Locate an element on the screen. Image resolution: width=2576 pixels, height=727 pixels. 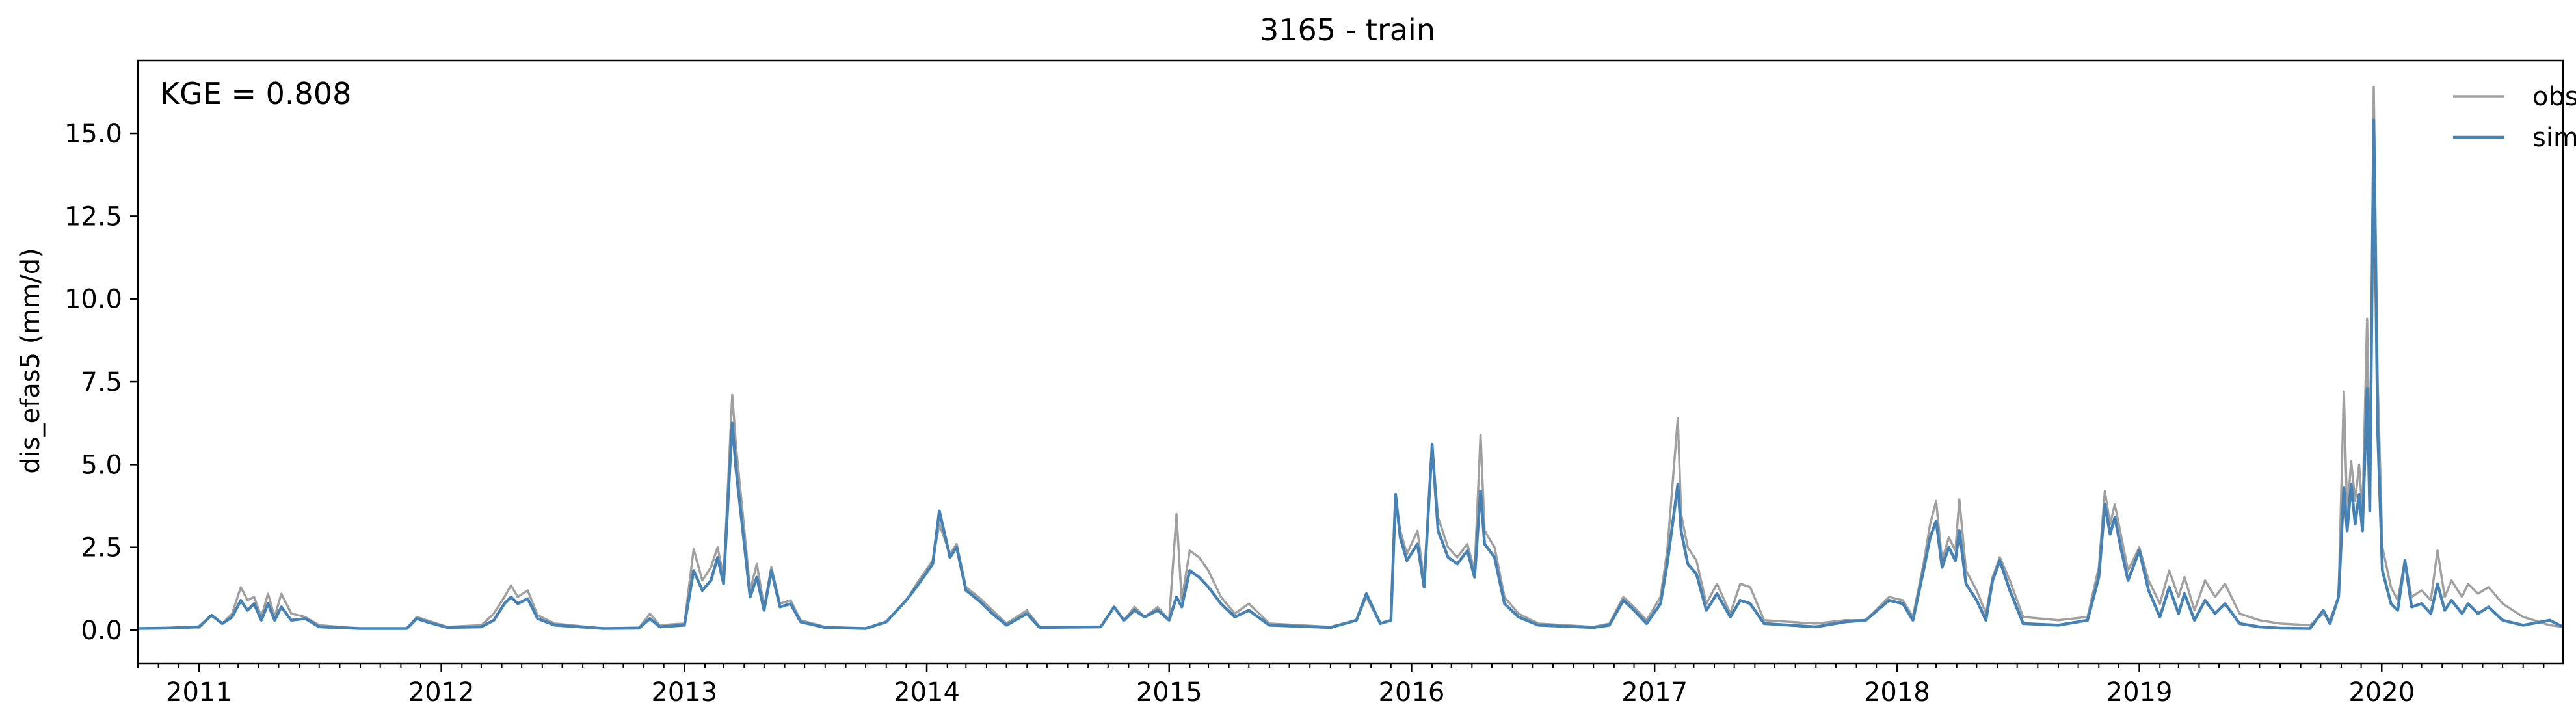
y-tick-label: 2.5 is located at coordinates (102, 548).